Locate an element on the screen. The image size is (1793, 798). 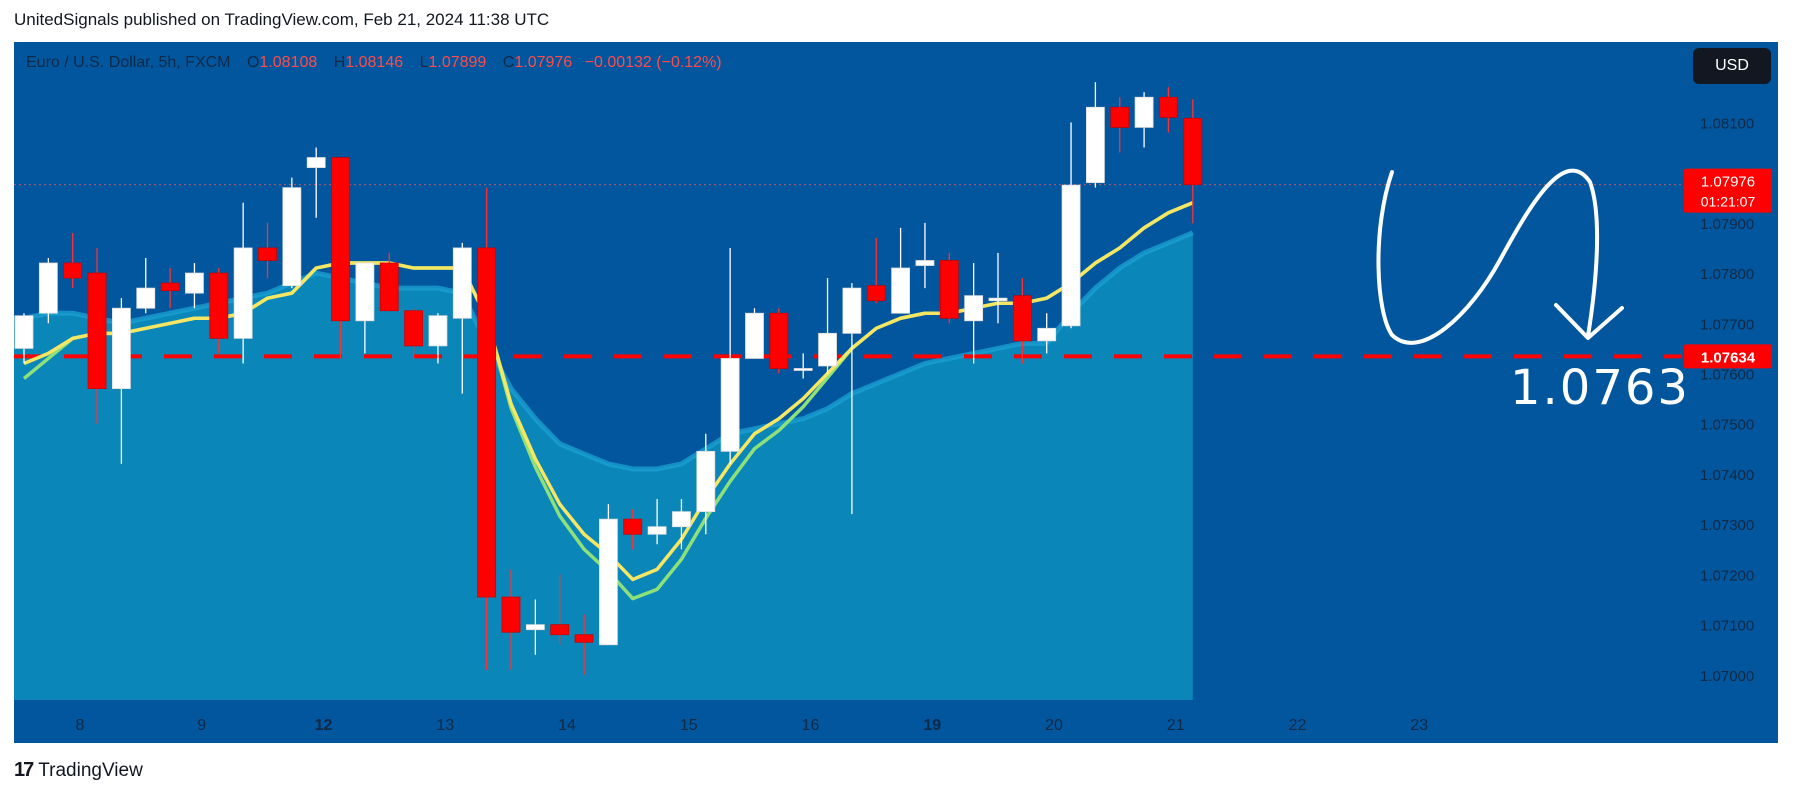
high-value: 1.08146 is located at coordinates (374, 62).